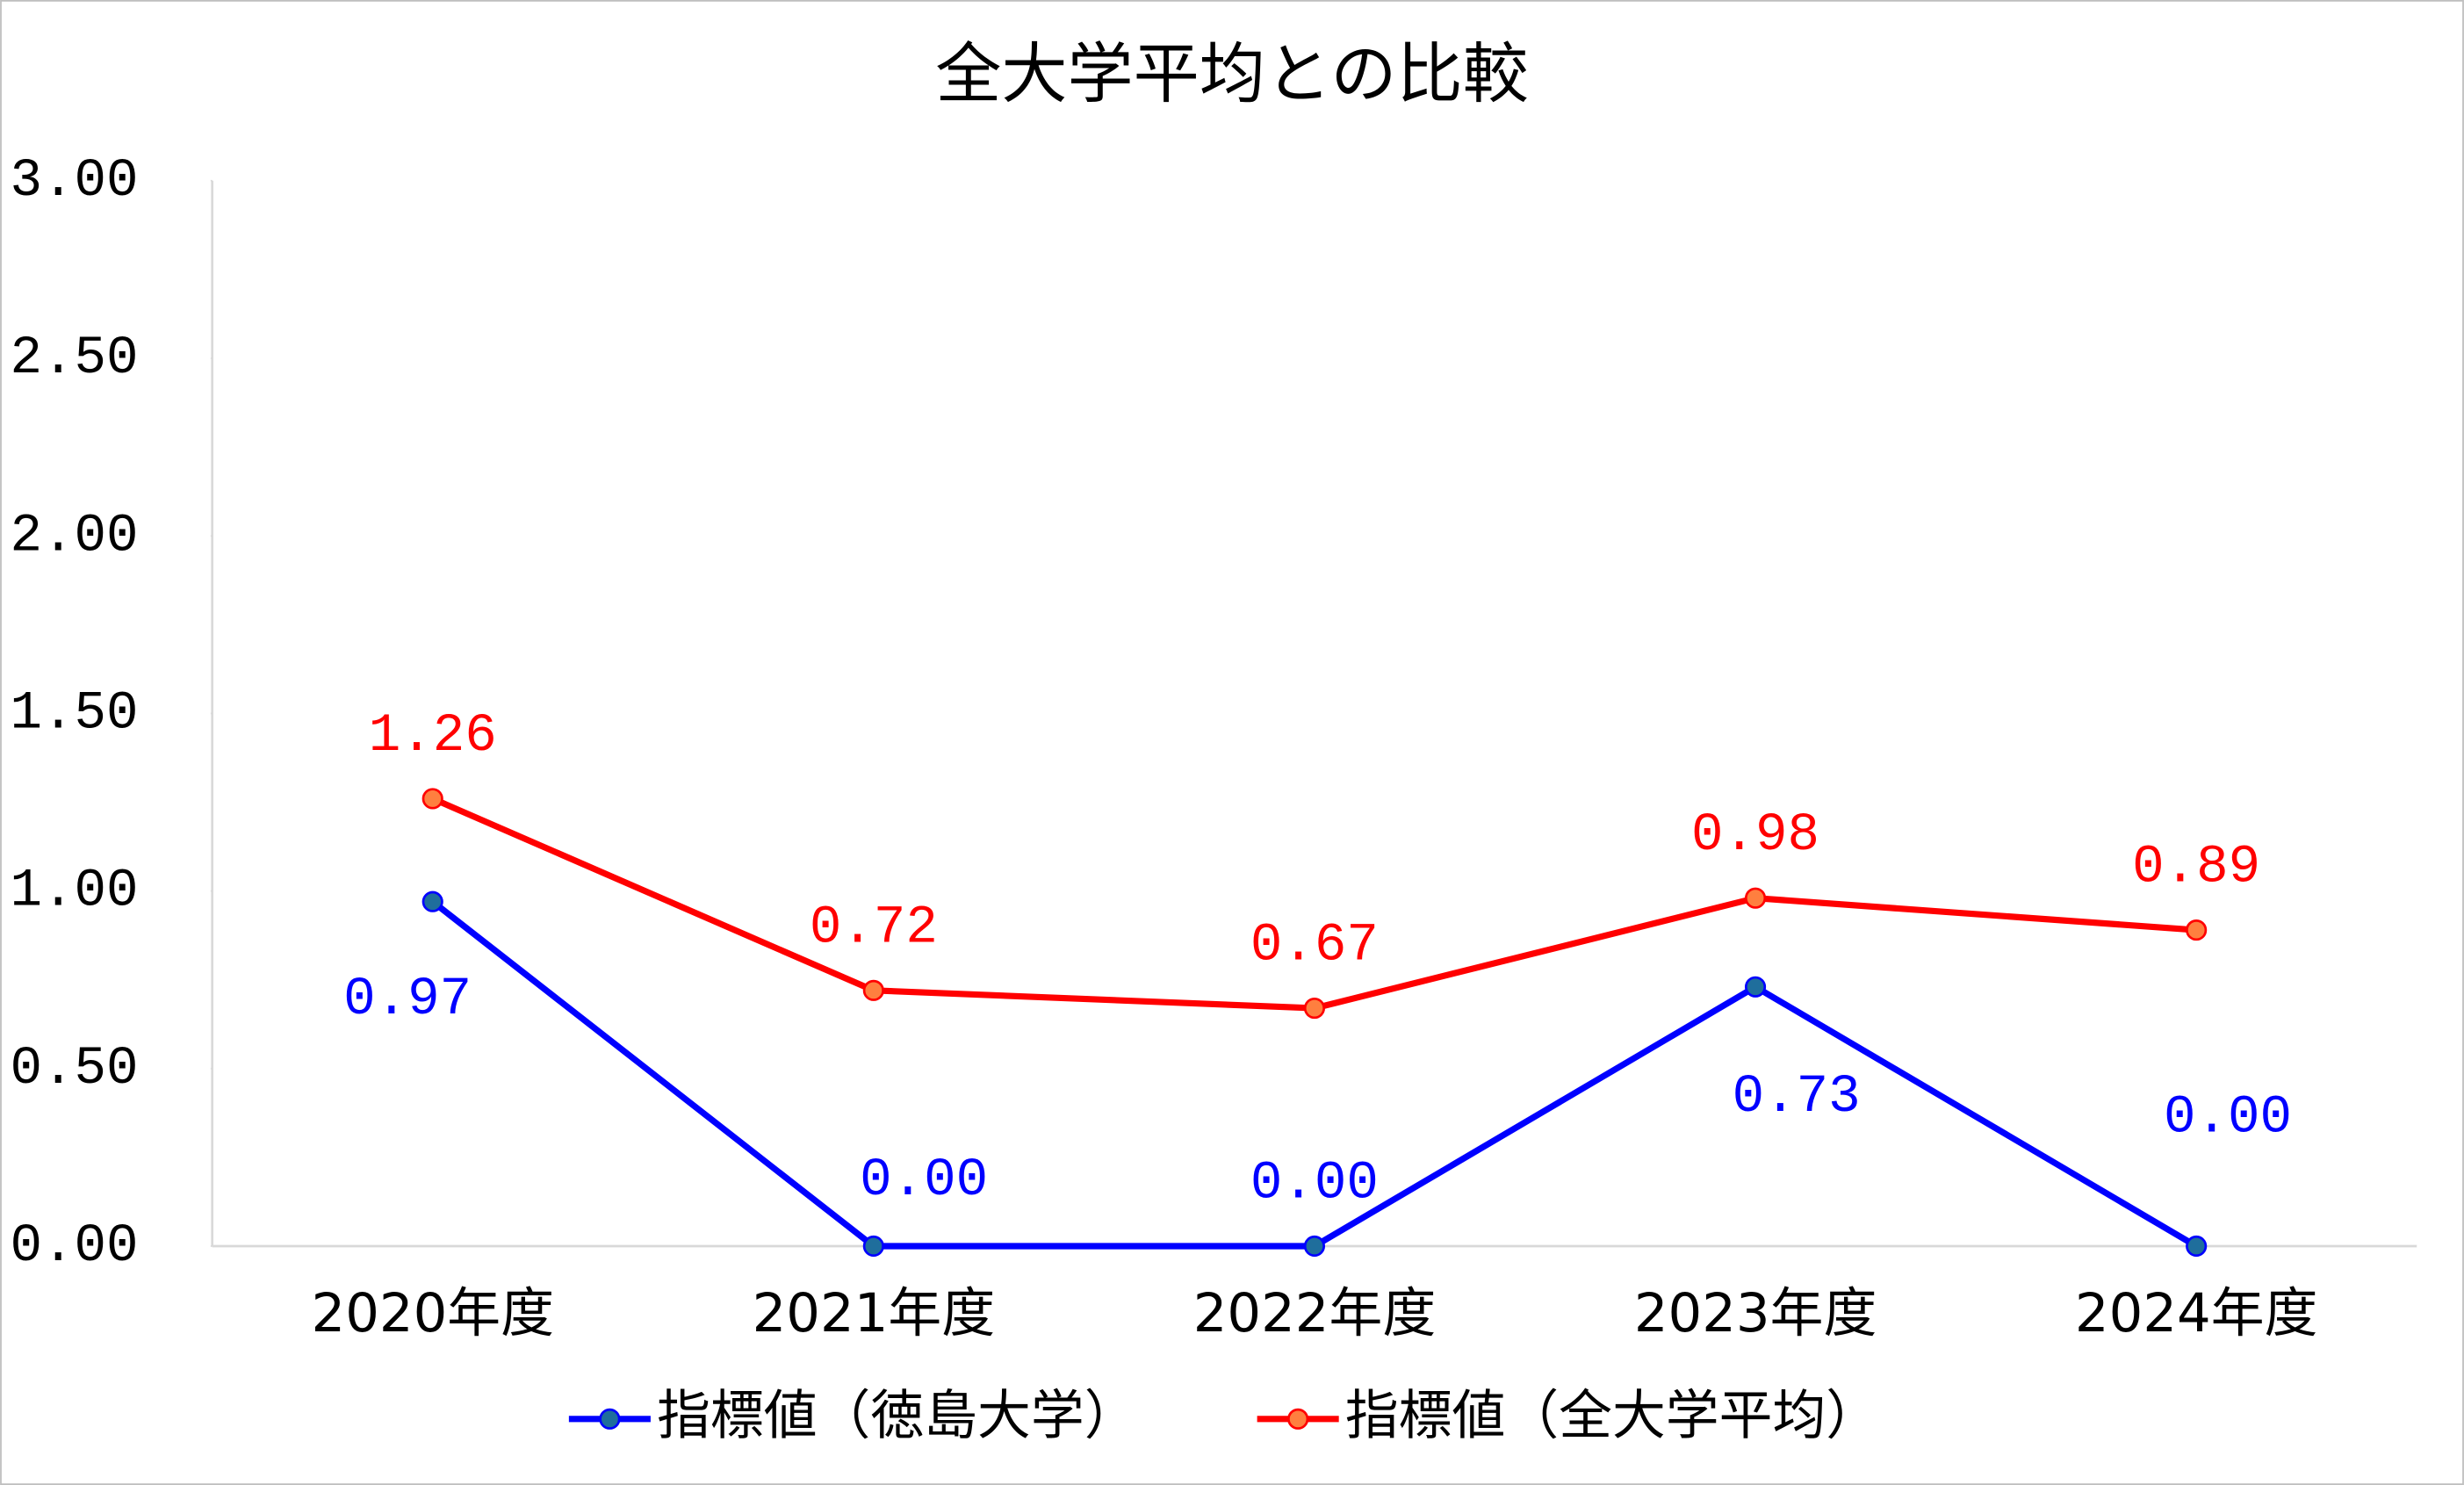 Image resolution: width=2464 pixels, height=1485 pixels. Describe the element at coordinates (1232, 74) in the screenshot. I see `chart-title: 全大学平均との比較` at that location.